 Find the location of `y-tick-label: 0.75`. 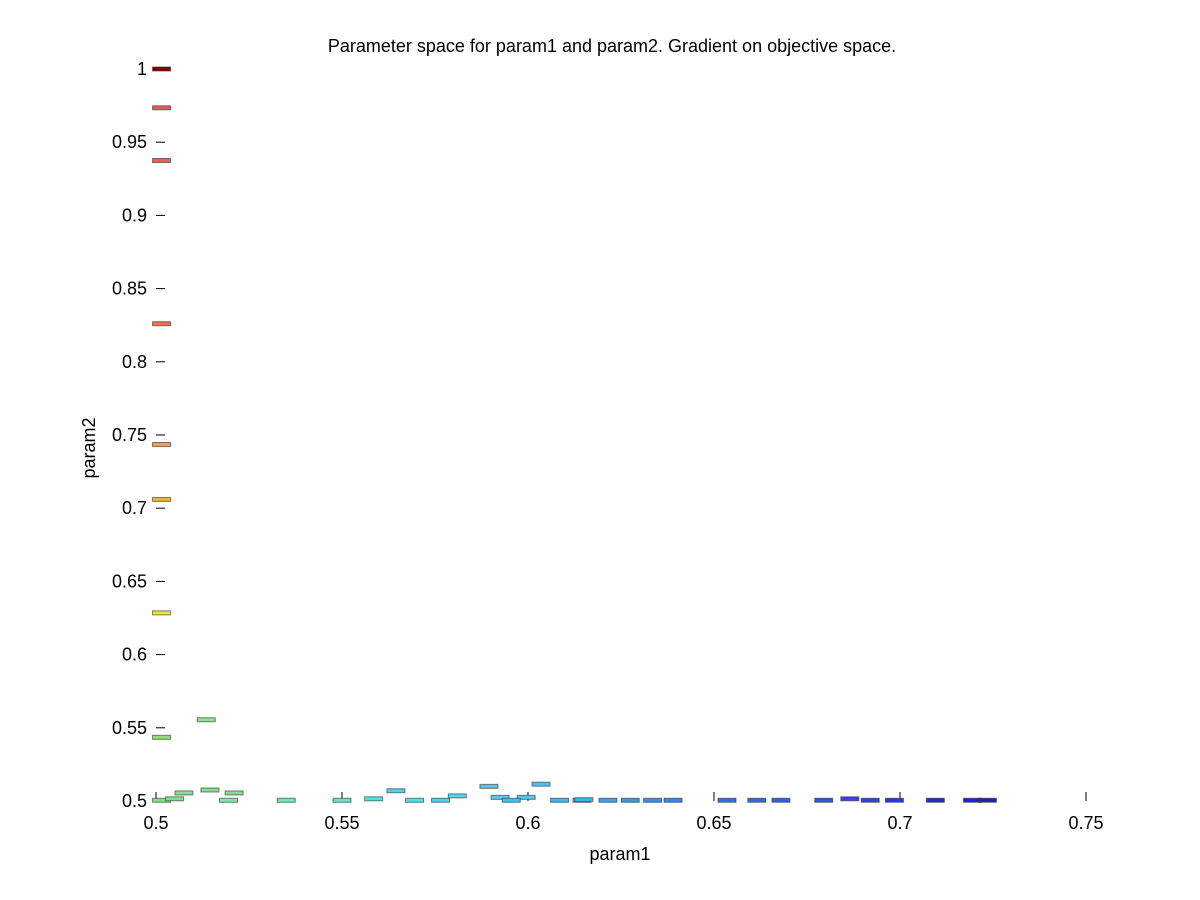

y-tick-label: 0.75 is located at coordinates (129, 435).